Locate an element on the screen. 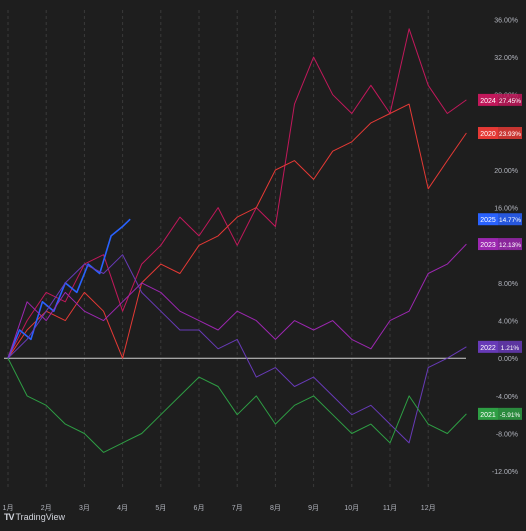  x-tick-label: 3月 is located at coordinates (84, 508).